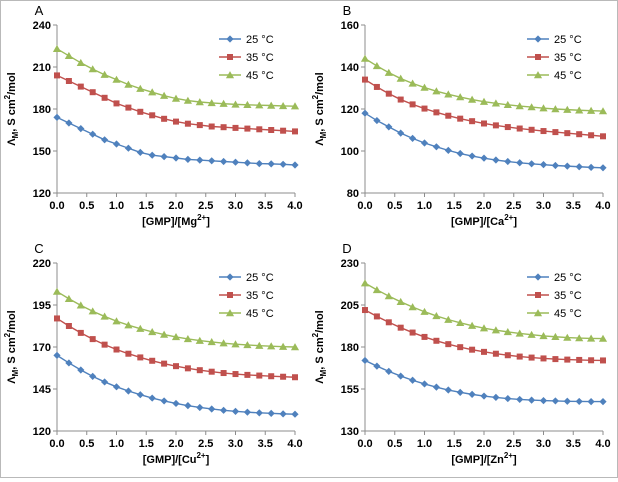  Describe the element at coordinates (11, 109) in the screenshot. I see `y-axis-title: ΛM, S cm2/mol` at that location.